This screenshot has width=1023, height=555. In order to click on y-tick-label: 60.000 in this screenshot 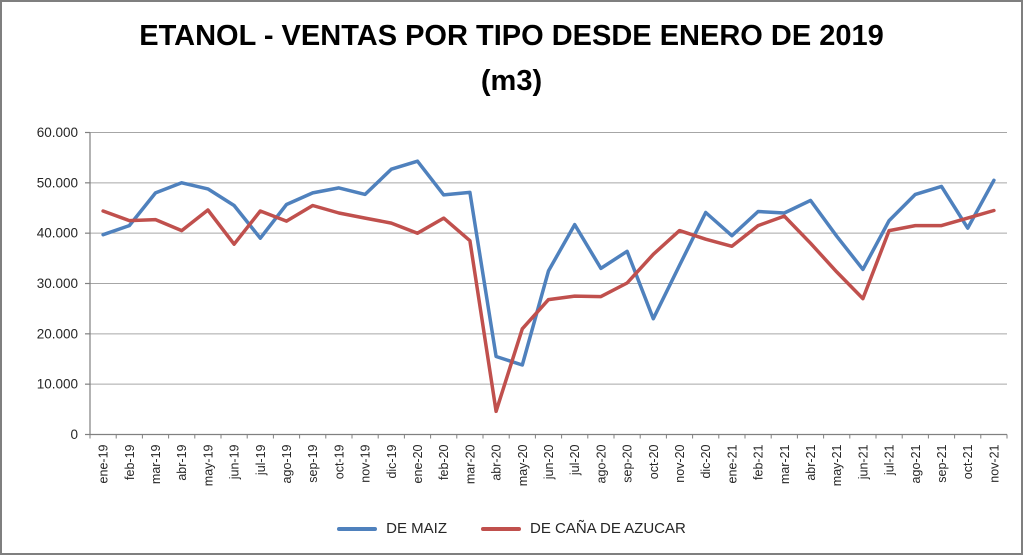, I will do `click(57, 132)`.